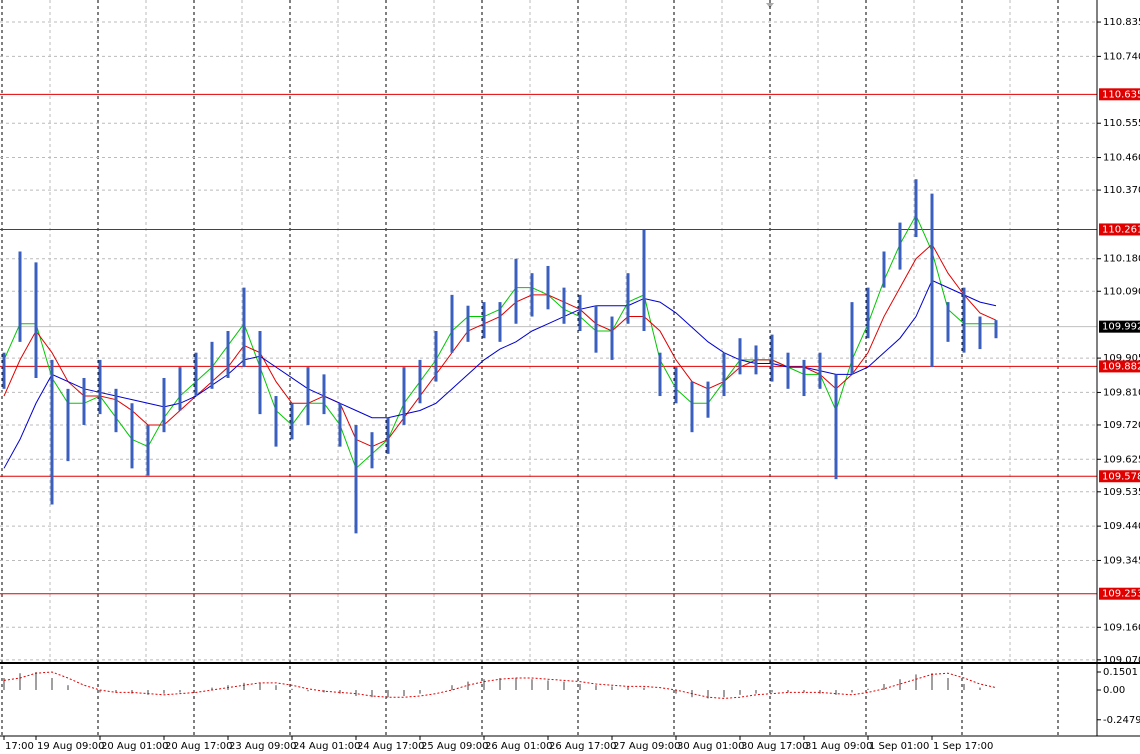 This screenshot has height=754, width=1140. What do you see at coordinates (198, 746) in the screenshot?
I see `x-tick-label: 20 Aug 17:00` at bounding box center [198, 746].